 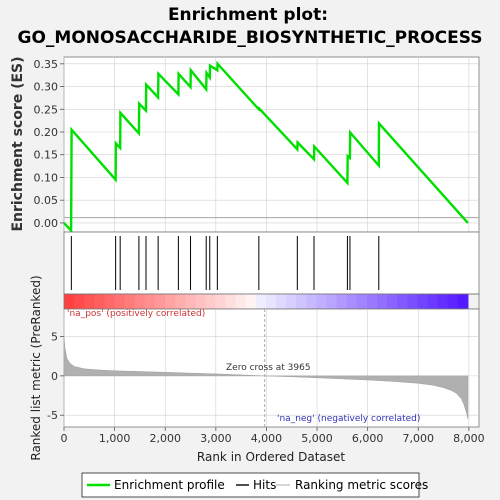 What do you see at coordinates (264, 485) in the screenshot?
I see `legend-hits-label: Hits` at bounding box center [264, 485].